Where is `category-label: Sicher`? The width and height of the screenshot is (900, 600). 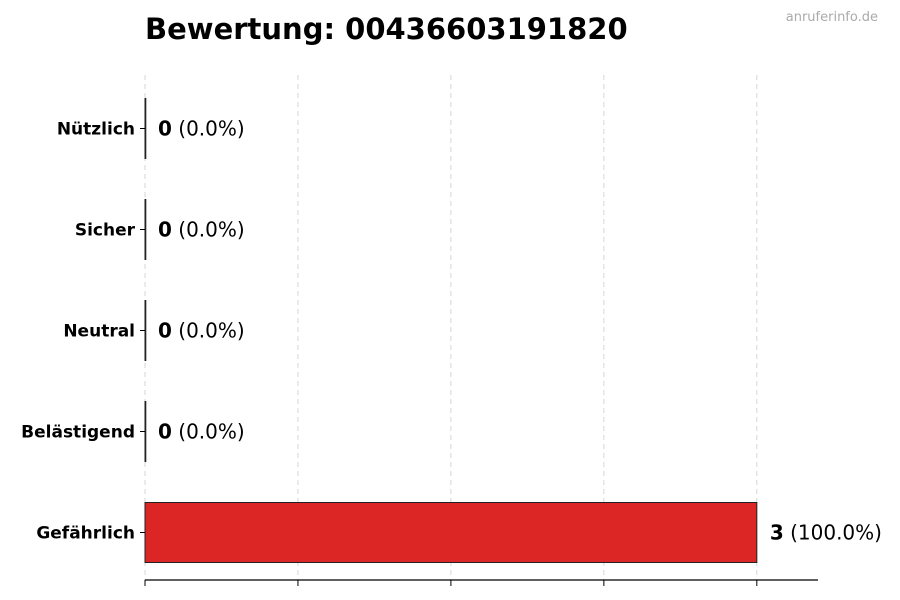 category-label: Sicher is located at coordinates (105, 231).